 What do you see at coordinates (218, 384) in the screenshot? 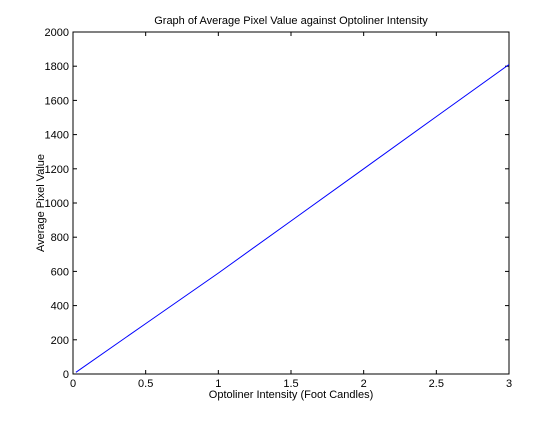
I see `x-tick-label: 1` at bounding box center [218, 384].